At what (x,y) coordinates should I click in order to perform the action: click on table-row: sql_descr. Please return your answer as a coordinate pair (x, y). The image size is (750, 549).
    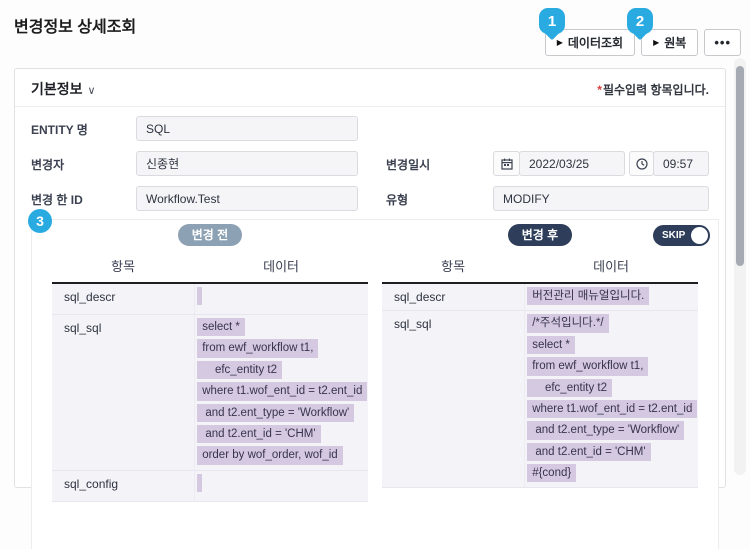
    Looking at the image, I should click on (210, 299).